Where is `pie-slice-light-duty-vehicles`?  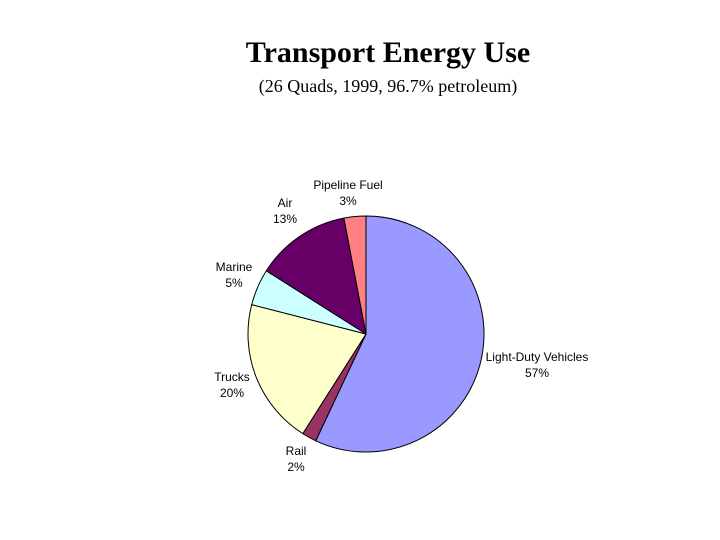
pie-slice-light-duty-vehicles is located at coordinates (400, 334).